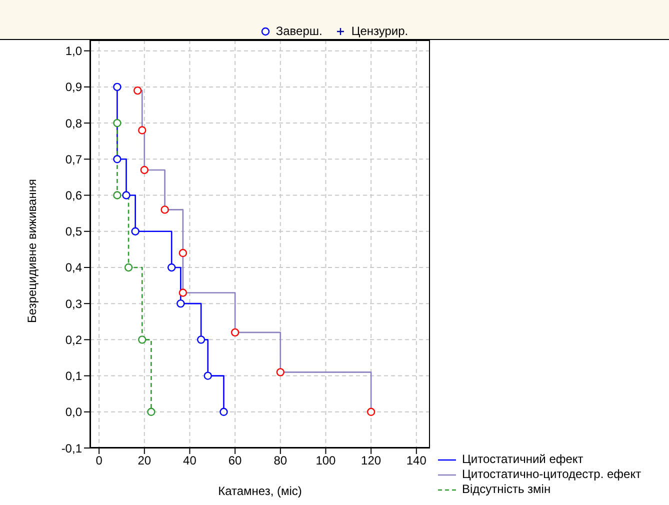  I want to click on y-tick-label: 0,9, so click(73, 87).